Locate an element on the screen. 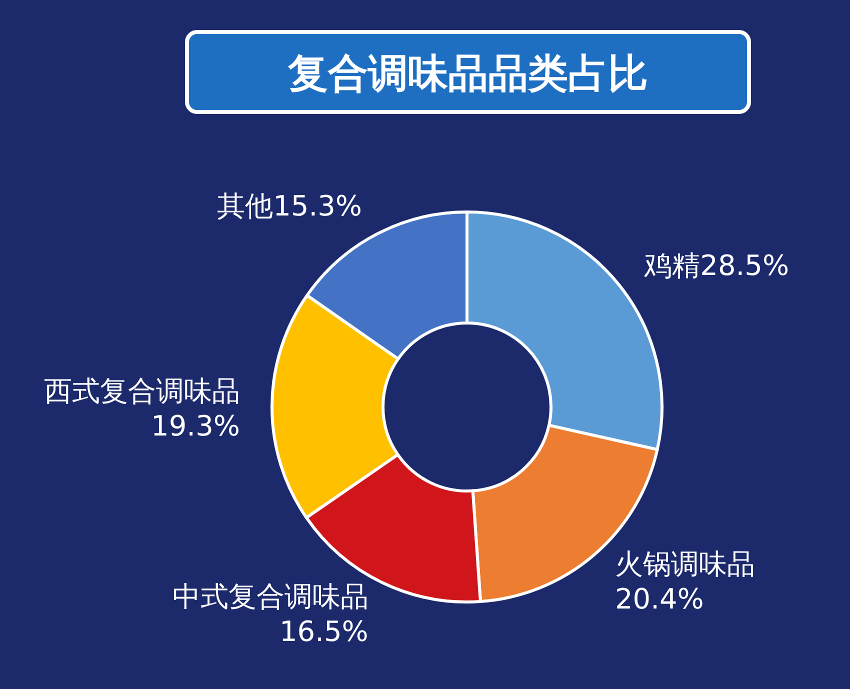 The image size is (850, 689). slice-label: 其他15.3% is located at coordinates (289, 206).